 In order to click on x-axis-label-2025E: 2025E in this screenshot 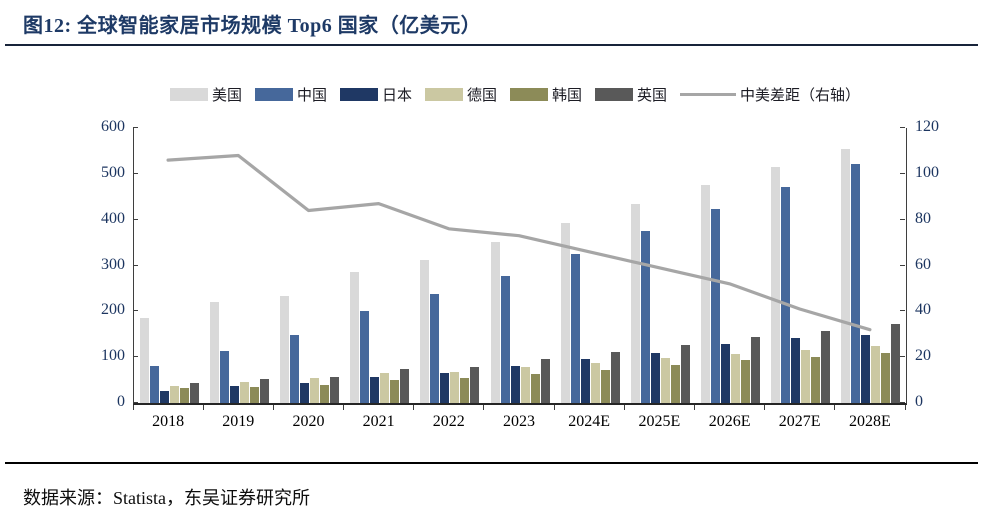, I will do `click(659, 421)`.